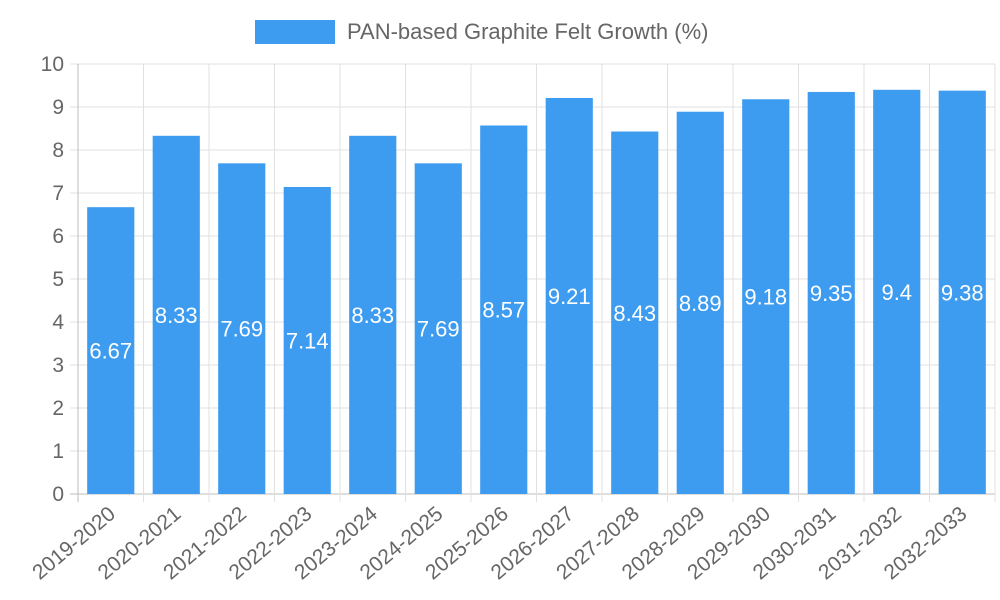 The width and height of the screenshot is (1000, 600). What do you see at coordinates (295, 32) in the screenshot?
I see `legend-swatch` at bounding box center [295, 32].